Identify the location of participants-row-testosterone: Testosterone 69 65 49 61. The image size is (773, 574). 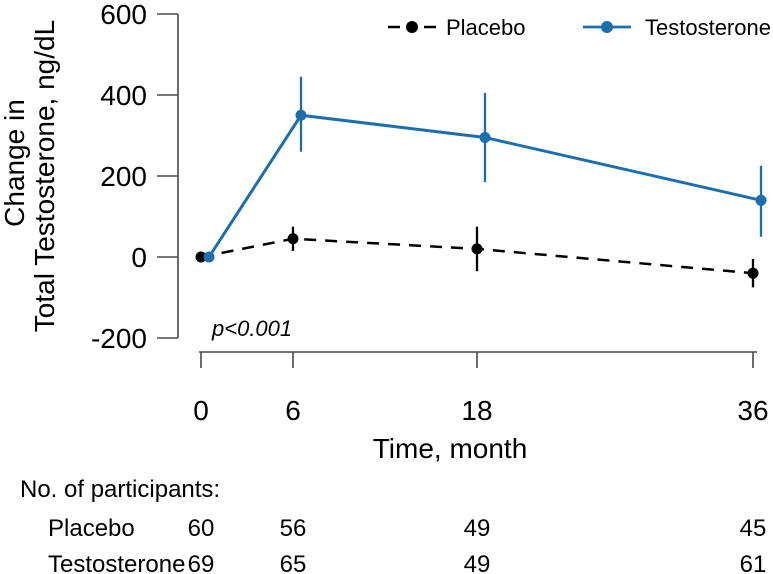
(407, 562).